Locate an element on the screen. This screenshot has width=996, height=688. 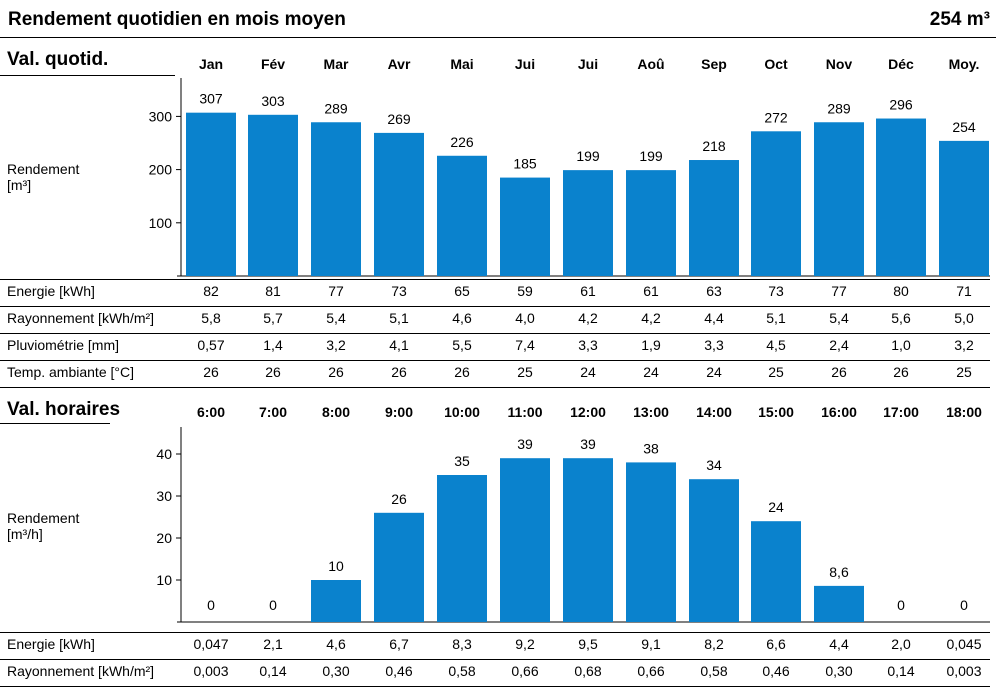
table-cell: 4,5 is located at coordinates (776, 345).